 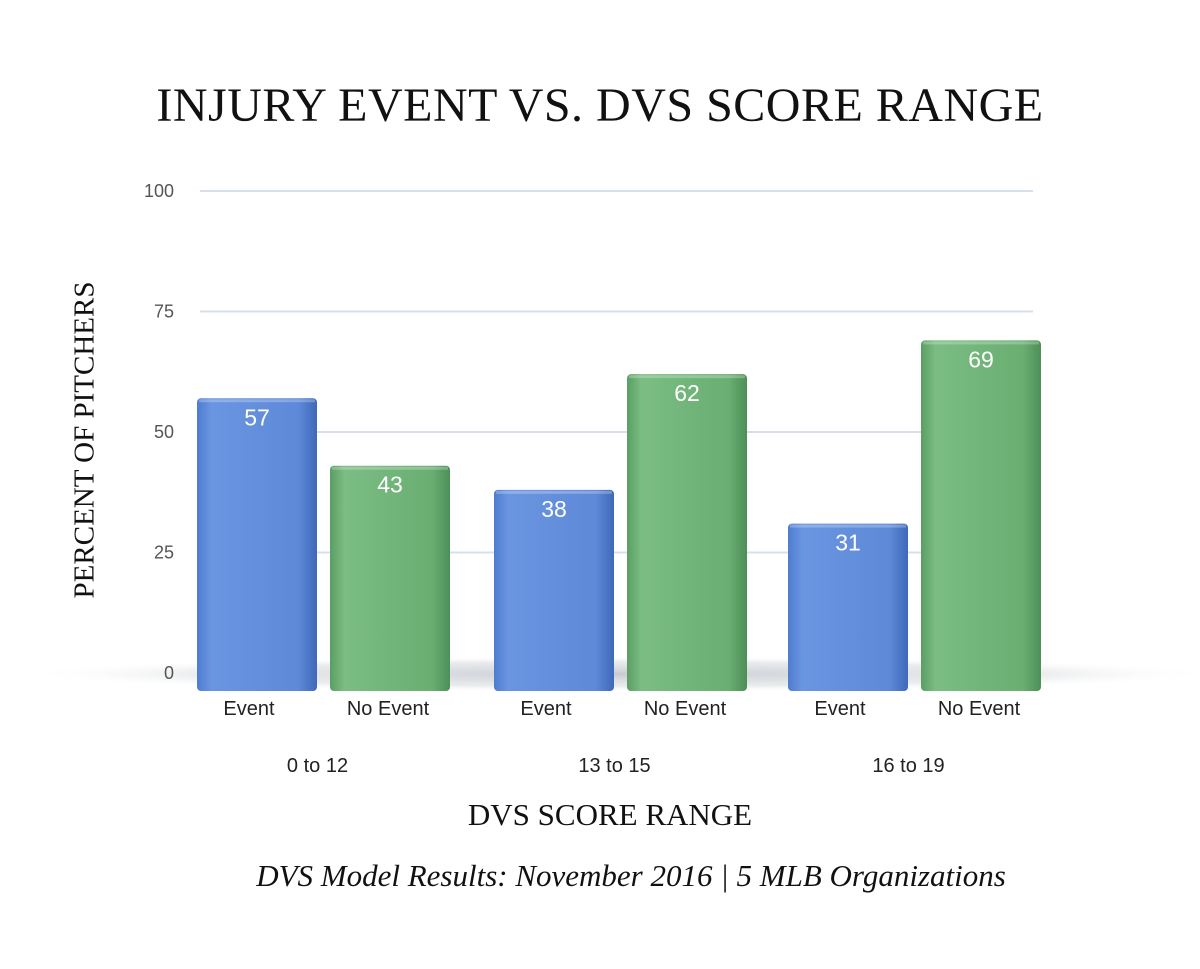 I want to click on bar-value-label: 69, so click(x=981, y=359).